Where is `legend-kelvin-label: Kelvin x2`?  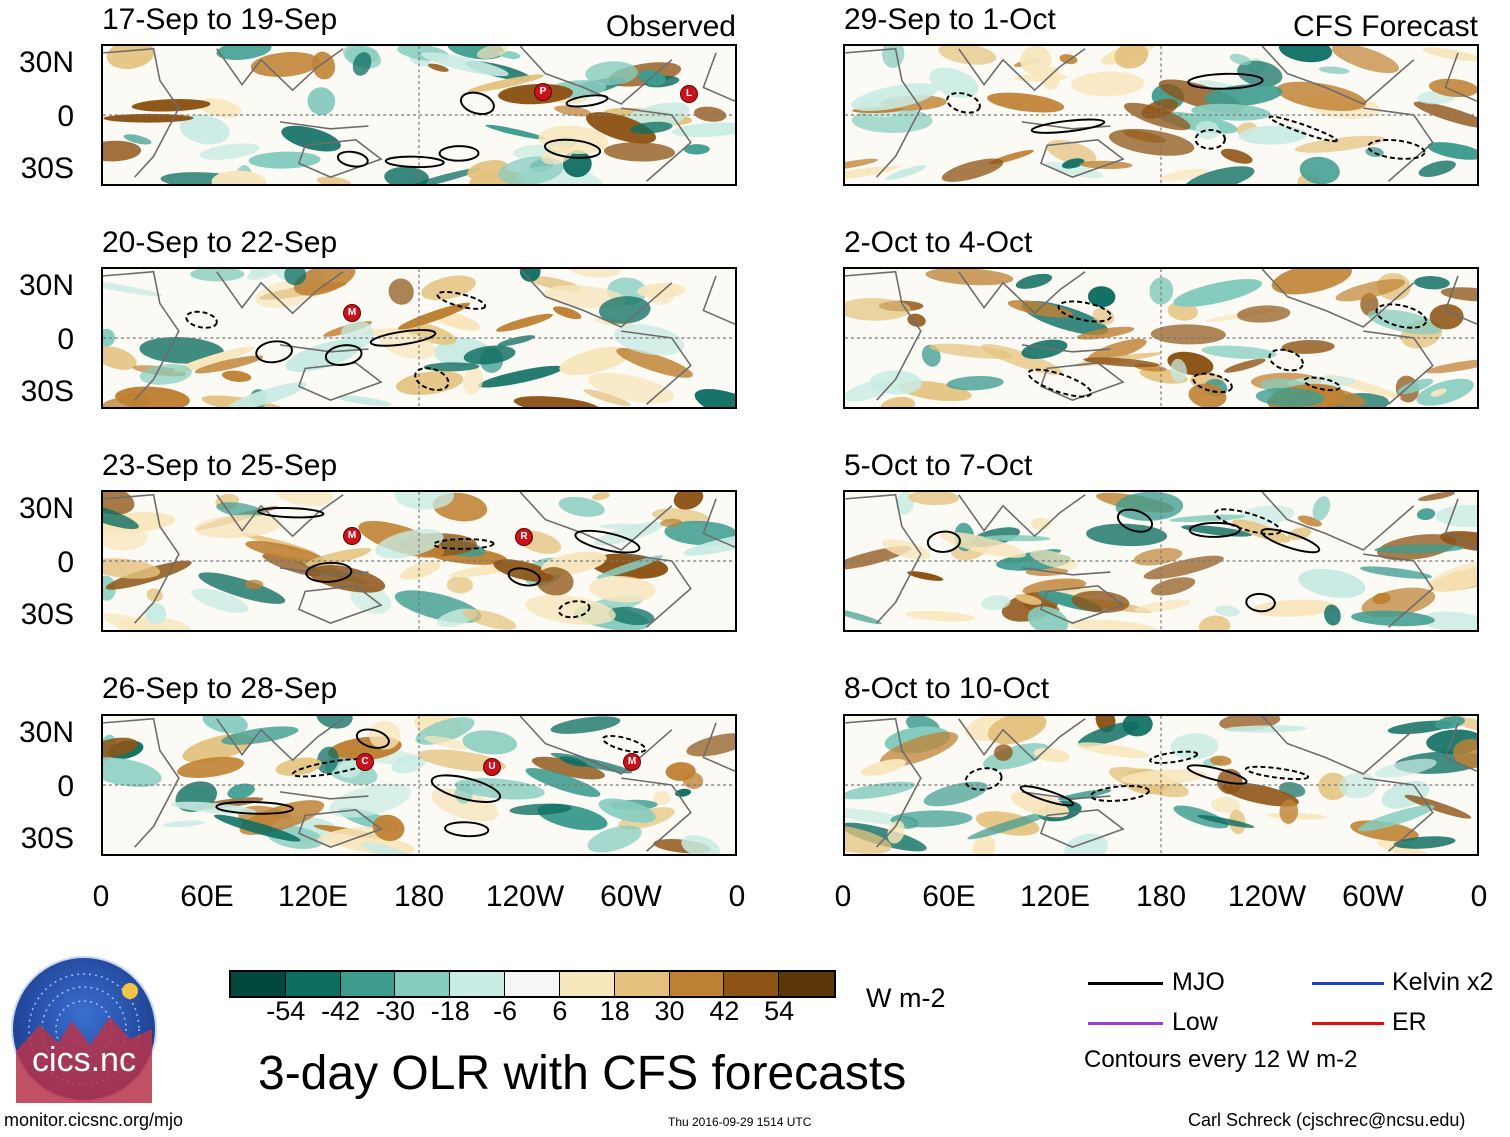 legend-kelvin-label: Kelvin x2 is located at coordinates (1443, 982).